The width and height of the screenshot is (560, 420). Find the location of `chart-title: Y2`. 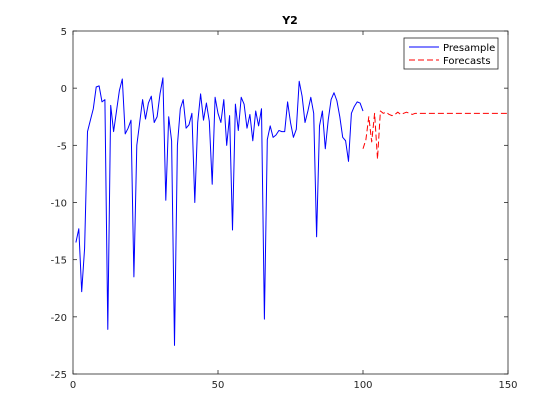

chart-title: Y2 is located at coordinates (289, 20).